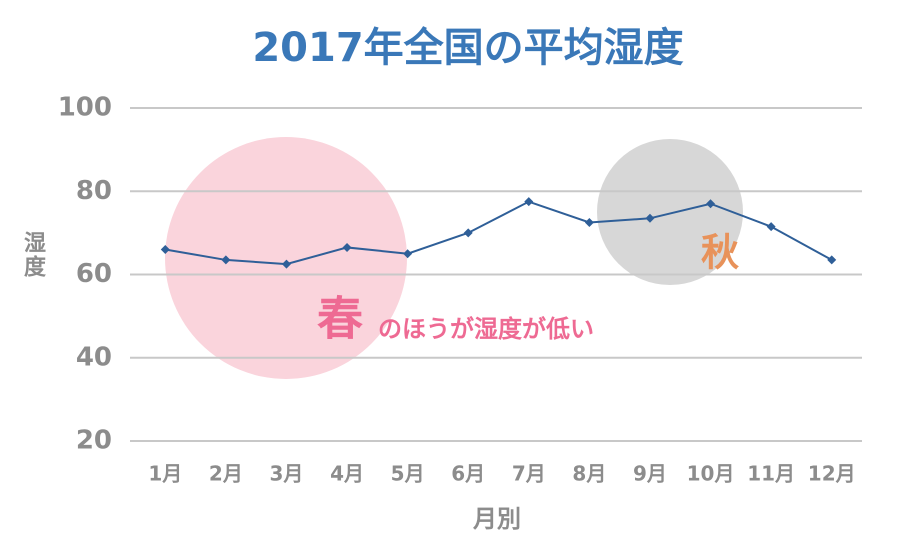 The width and height of the screenshot is (915, 552). I want to click on x-tick-label: 6月, so click(468, 474).